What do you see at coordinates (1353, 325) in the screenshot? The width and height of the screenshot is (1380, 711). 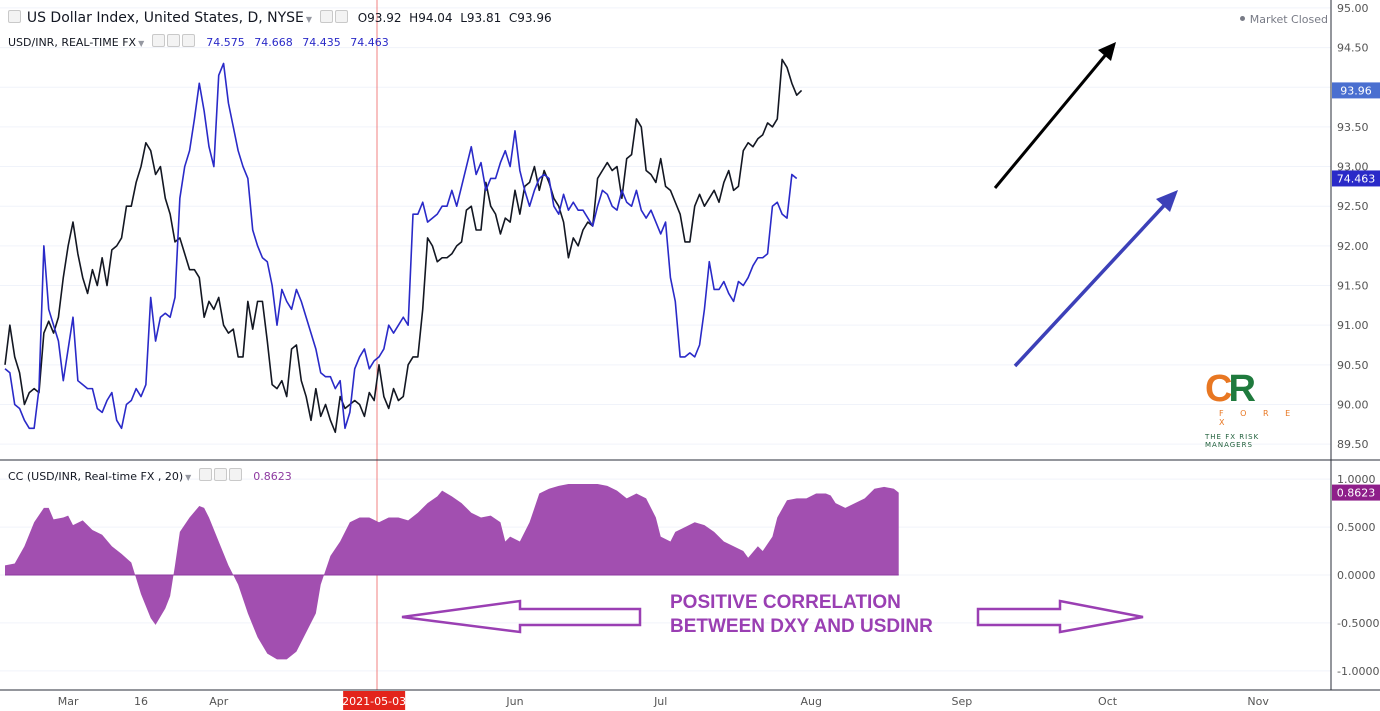 I see `price-tick-label: 91.00` at bounding box center [1353, 325].